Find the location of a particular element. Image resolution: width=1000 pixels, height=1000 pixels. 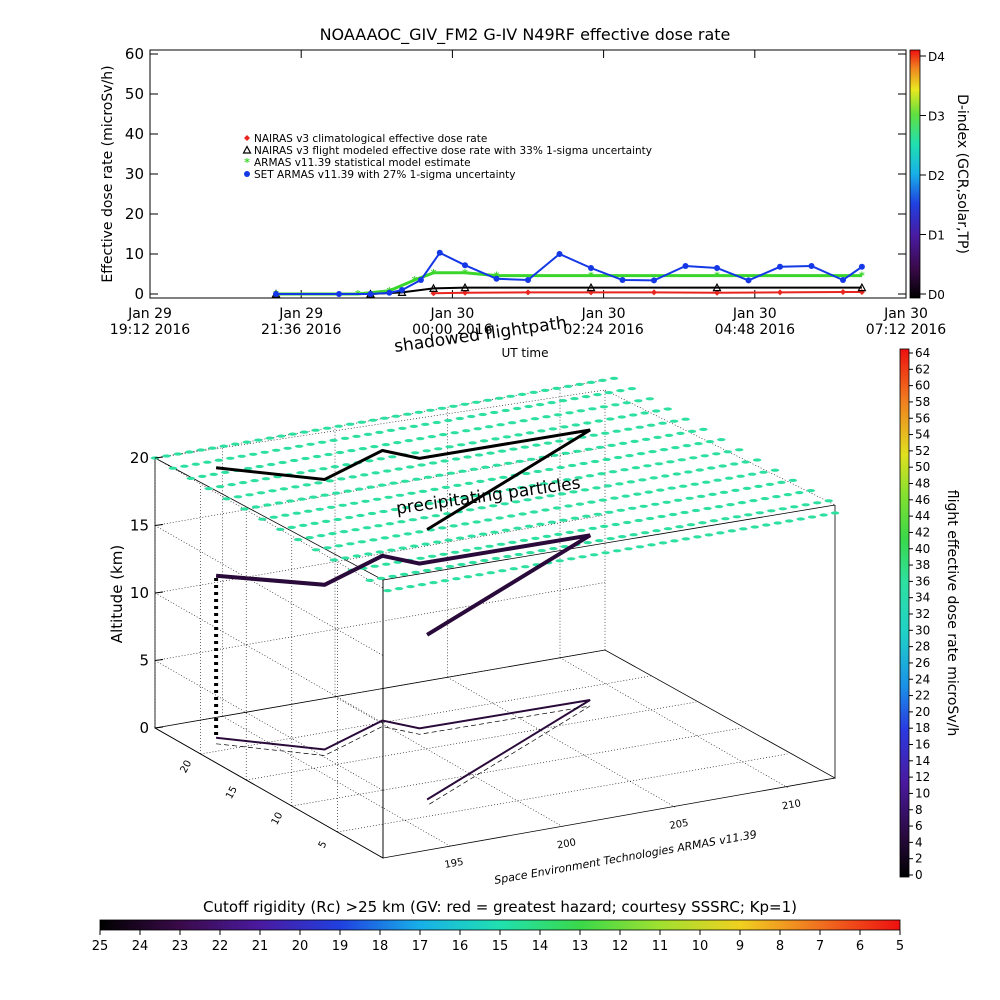

x-tick-label-time: 00:00 2016 is located at coordinates (452, 330).